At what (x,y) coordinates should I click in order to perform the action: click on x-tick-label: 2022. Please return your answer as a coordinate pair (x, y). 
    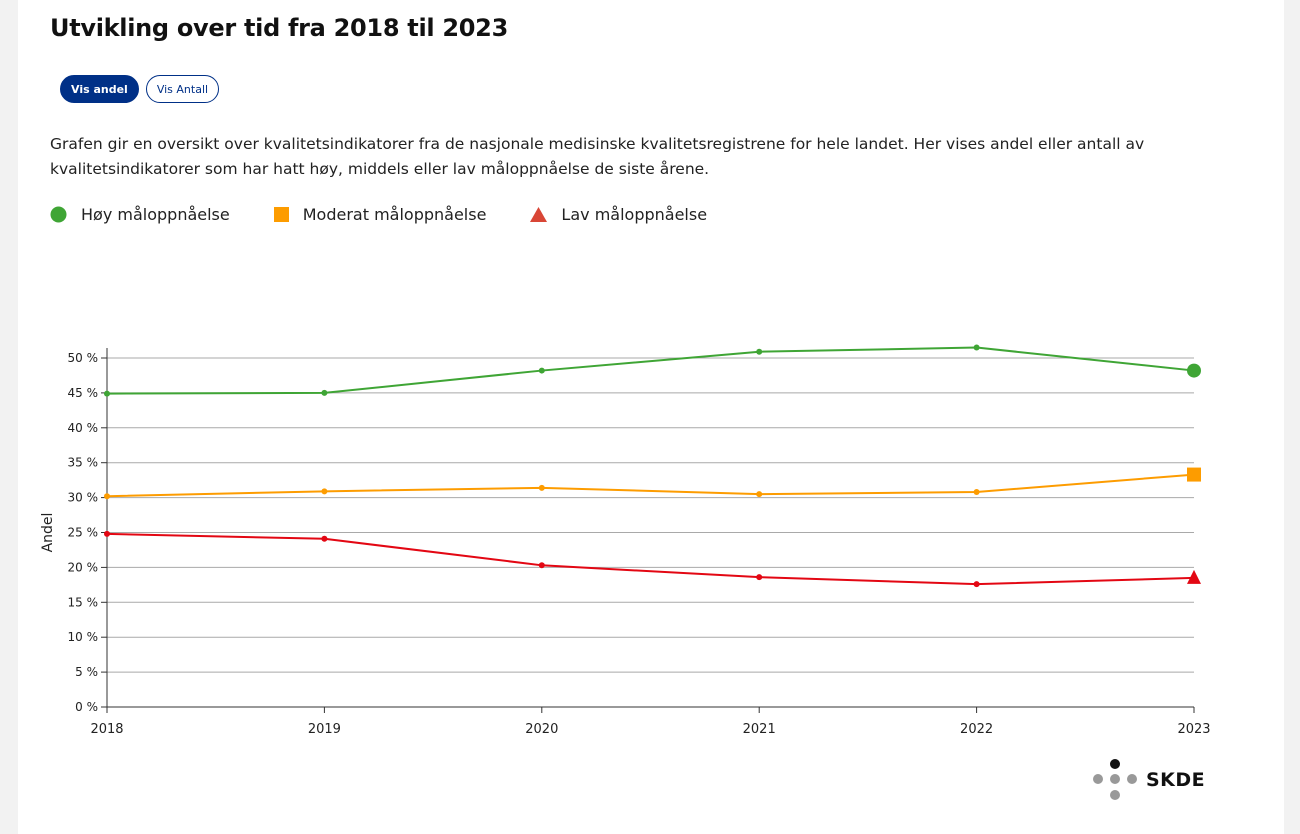
    Looking at the image, I should click on (976, 729).